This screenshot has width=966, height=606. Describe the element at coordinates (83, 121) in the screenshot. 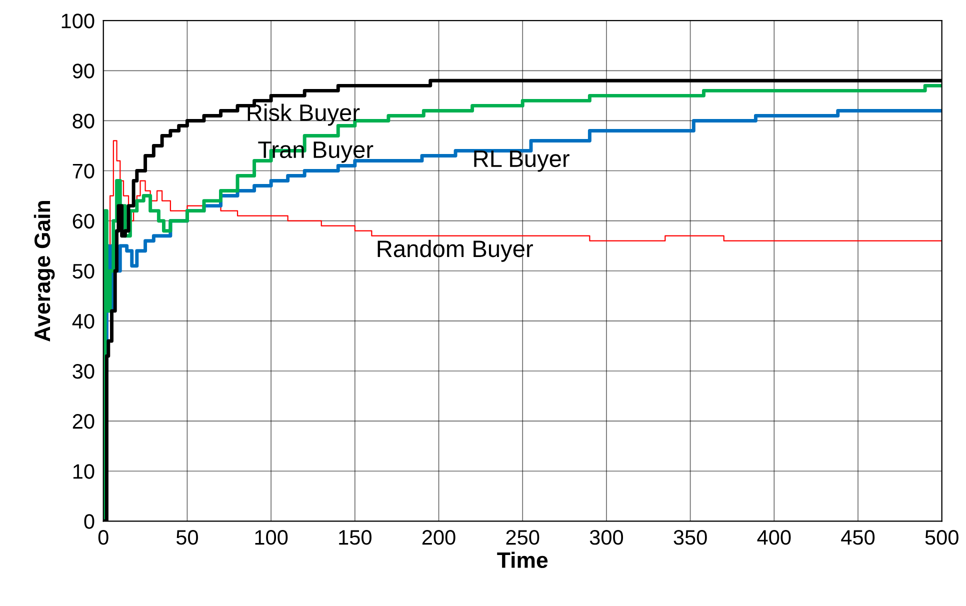

I see `y-tick-label: 80` at that location.